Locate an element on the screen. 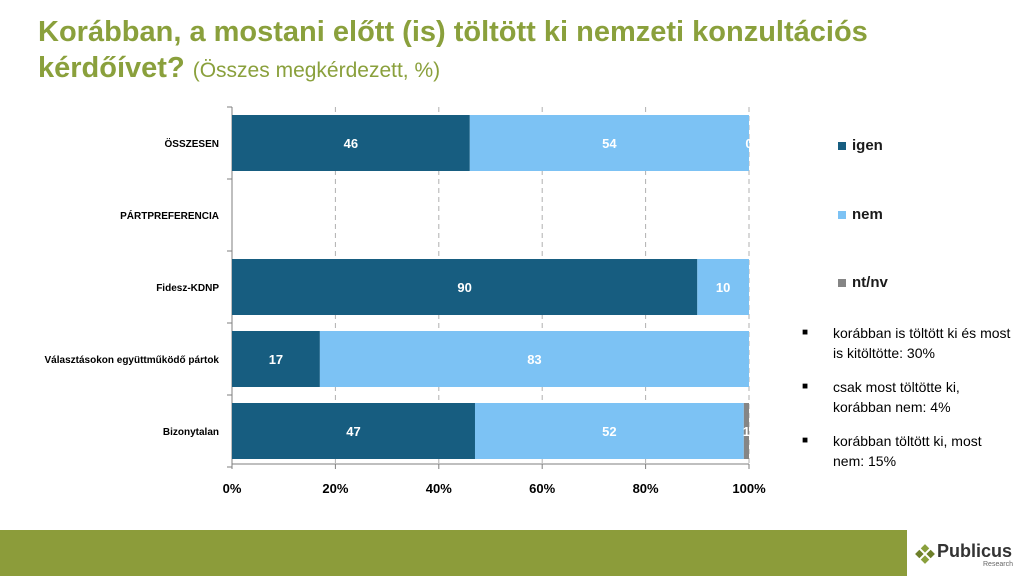 This screenshot has height=576, width=1024. legend-item-igen: igen is located at coordinates (860, 145).